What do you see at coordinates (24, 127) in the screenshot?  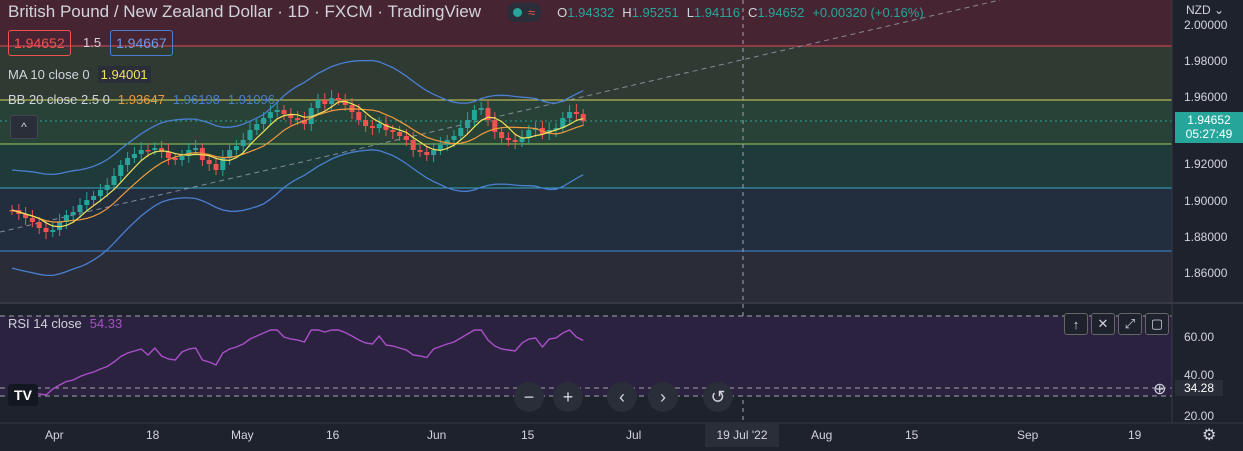 I see `collapse-legend-button: ^` at bounding box center [24, 127].